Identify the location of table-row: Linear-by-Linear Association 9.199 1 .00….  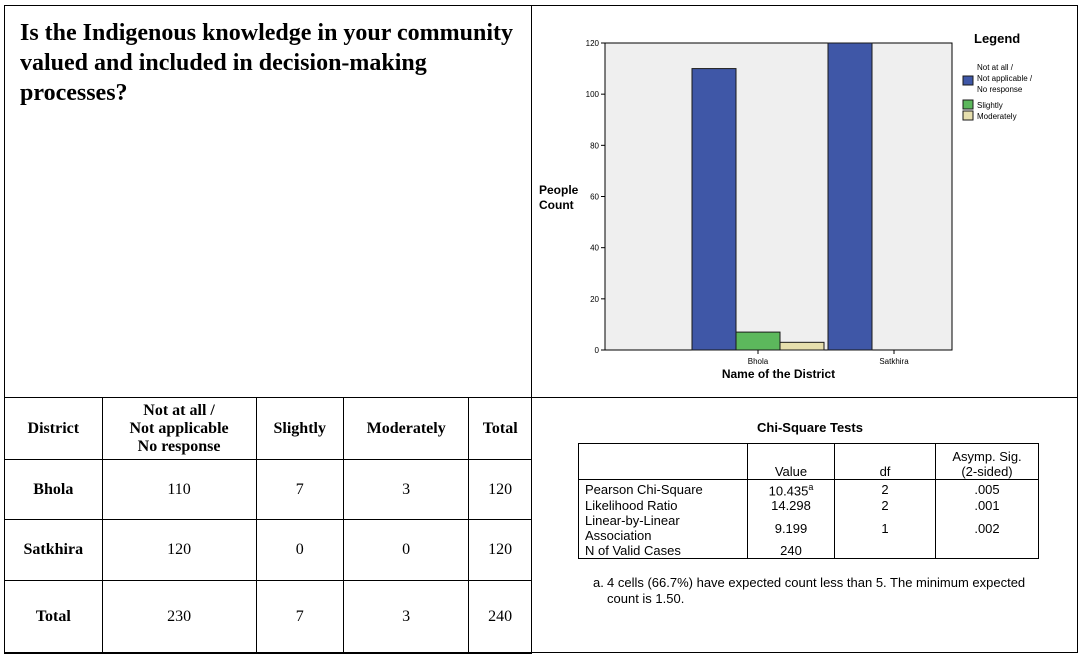
(808, 528).